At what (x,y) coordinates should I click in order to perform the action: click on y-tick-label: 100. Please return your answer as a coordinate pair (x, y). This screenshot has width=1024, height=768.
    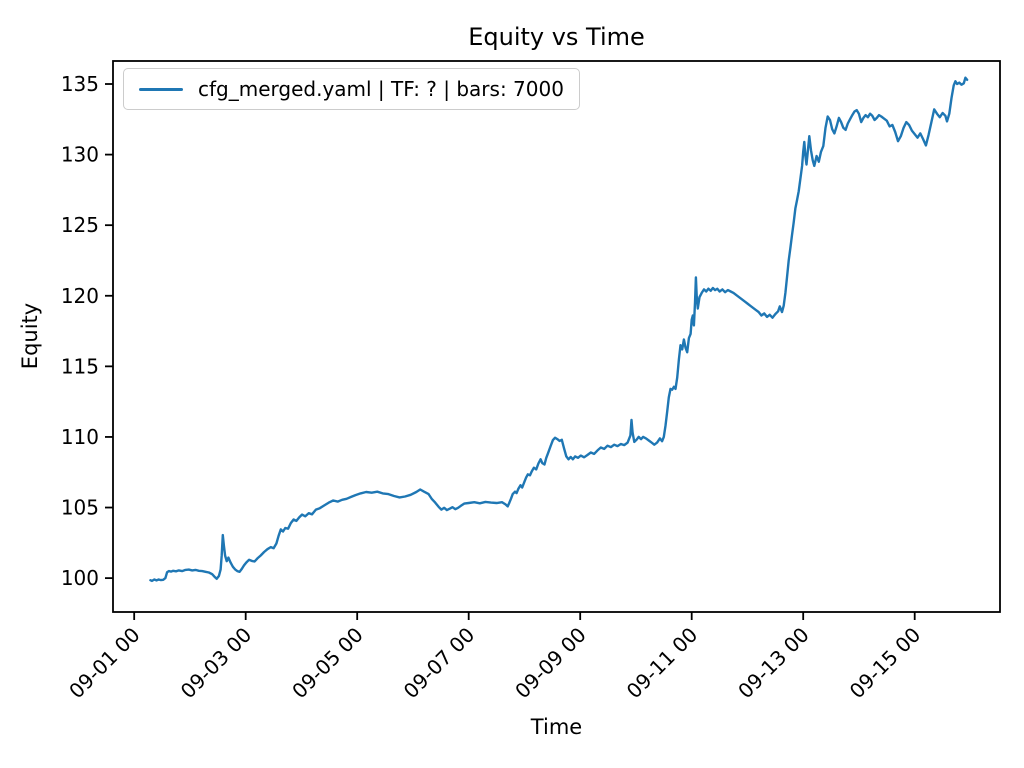
    Looking at the image, I should click on (80, 578).